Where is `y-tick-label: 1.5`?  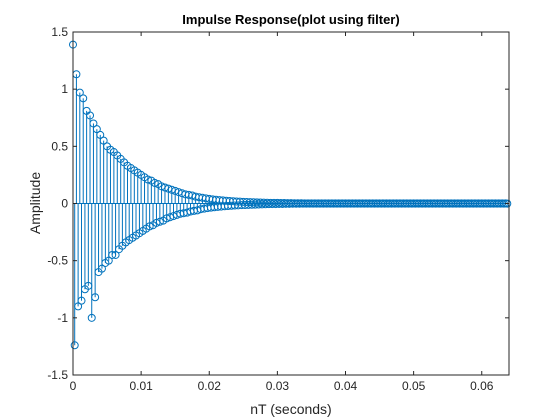 y-tick-label: 1.5 is located at coordinates (59, 32).